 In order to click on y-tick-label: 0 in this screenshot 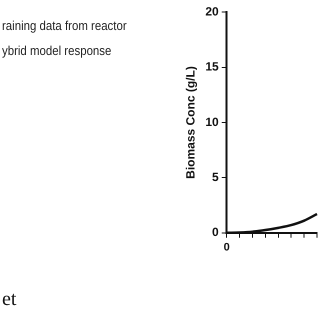, I will do `click(216, 232)`.